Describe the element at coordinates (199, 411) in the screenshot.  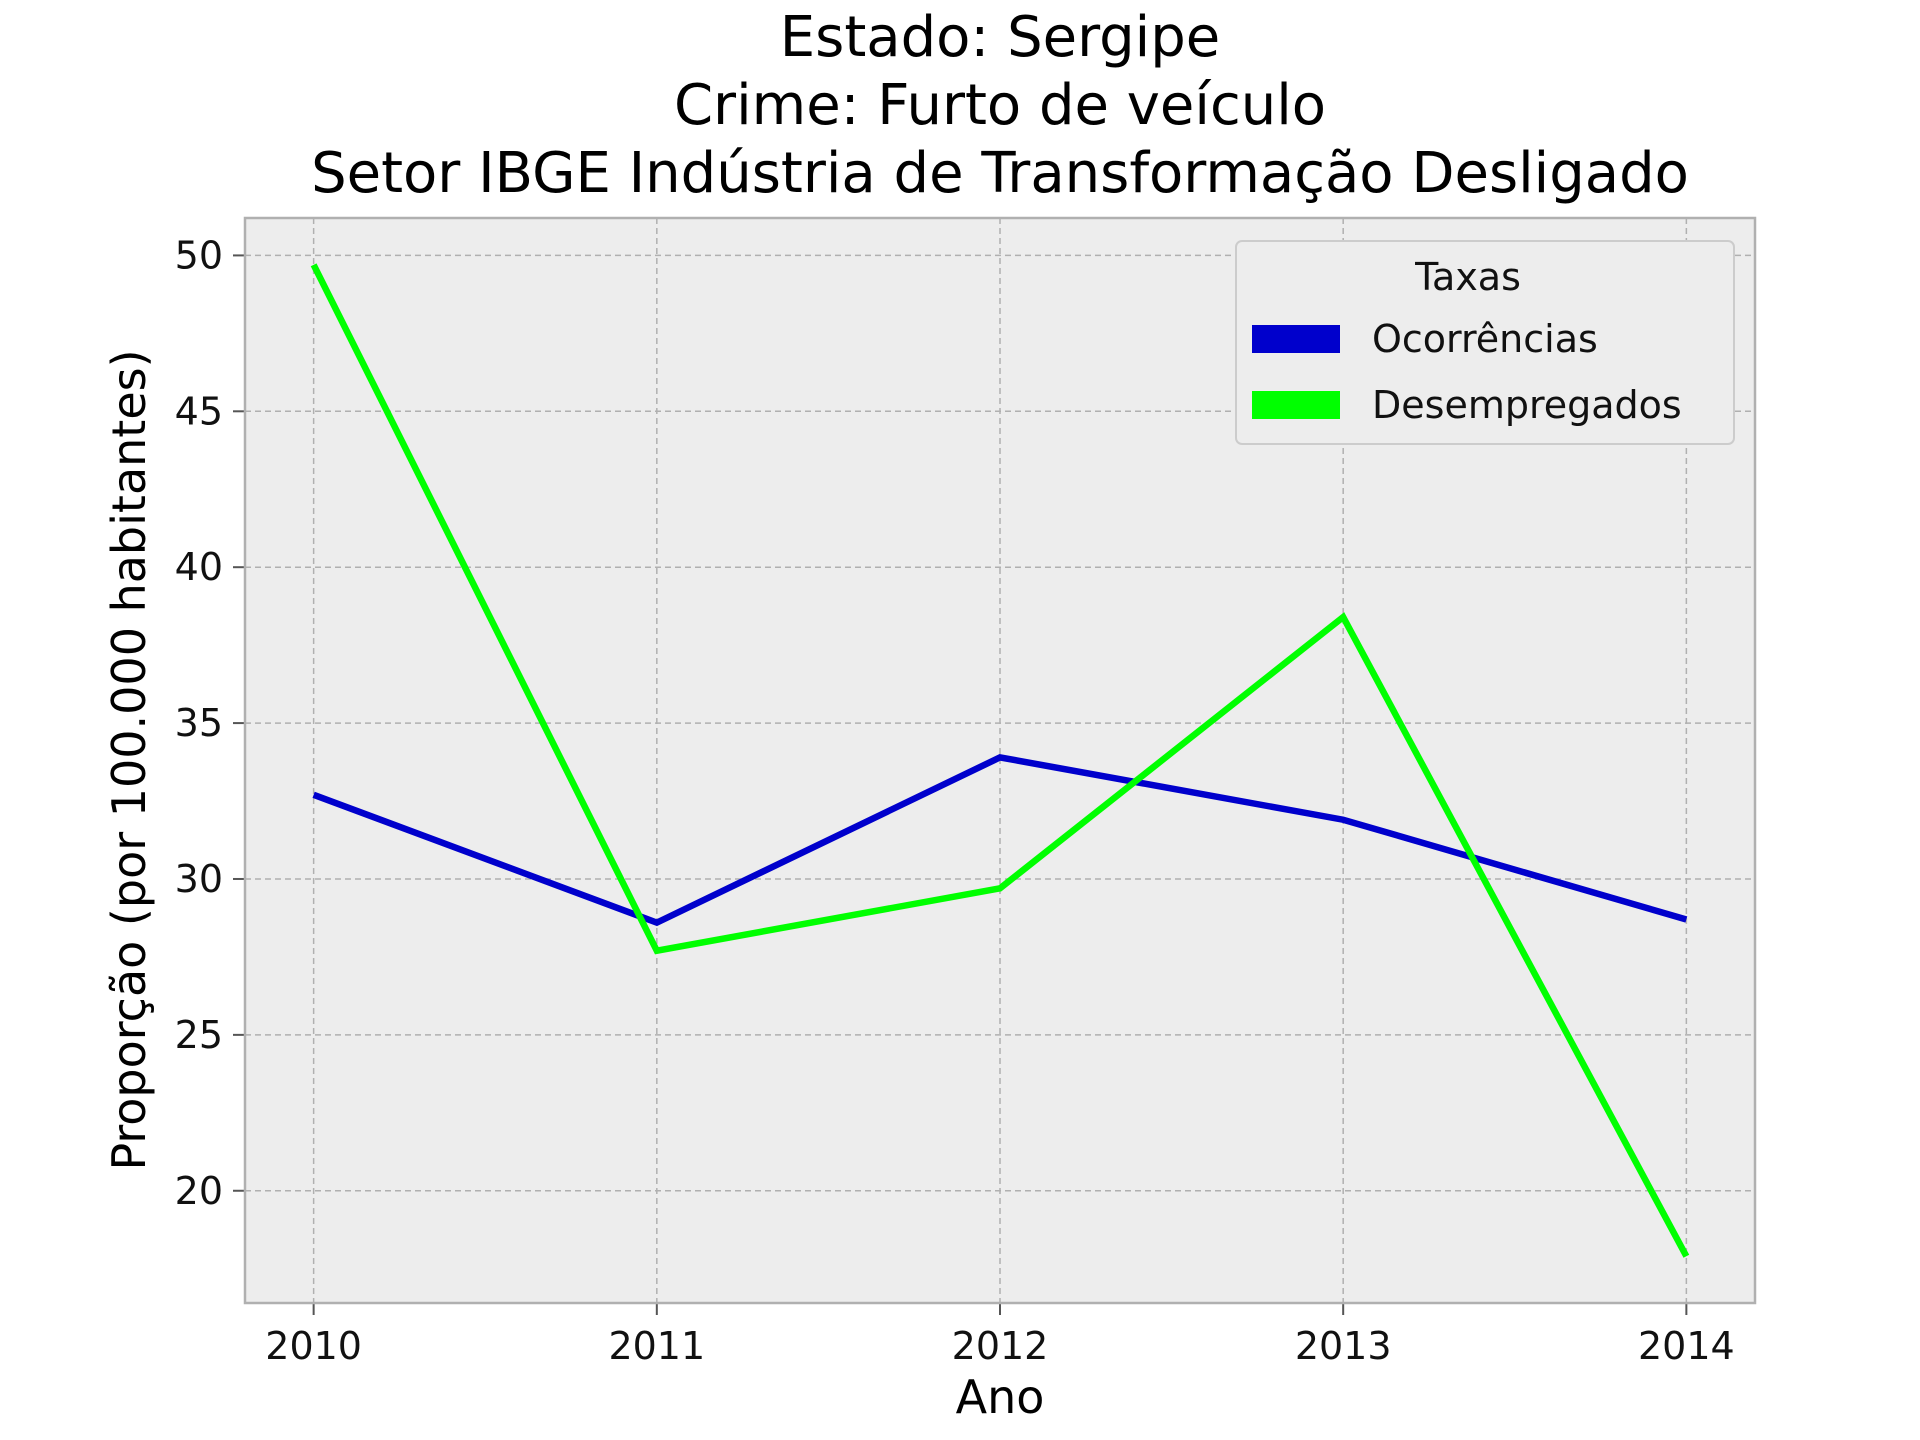
I see `y-tick-label: 45` at that location.